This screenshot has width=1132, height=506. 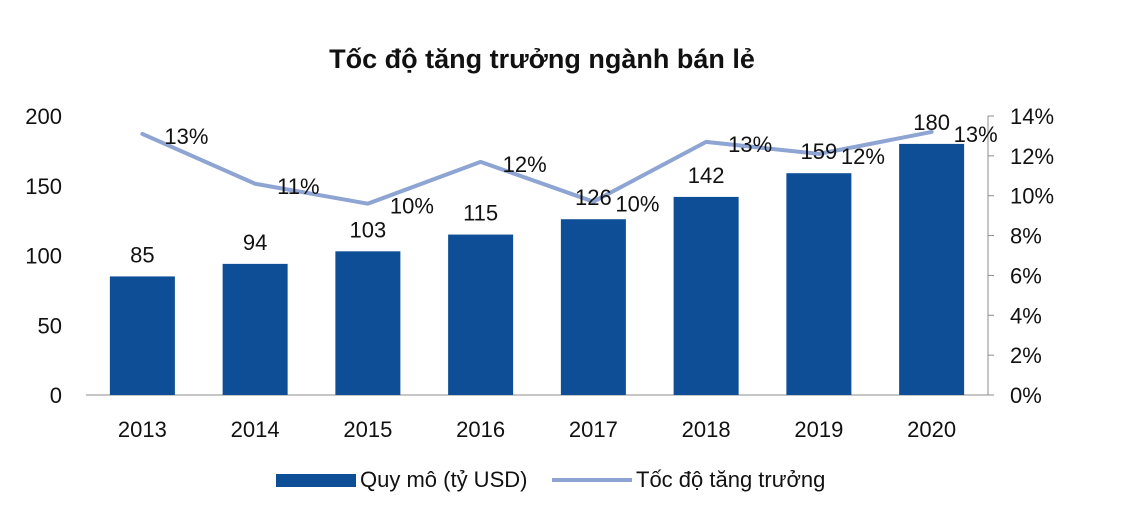 What do you see at coordinates (818, 429) in the screenshot?
I see `x-tick-label: 2019` at bounding box center [818, 429].